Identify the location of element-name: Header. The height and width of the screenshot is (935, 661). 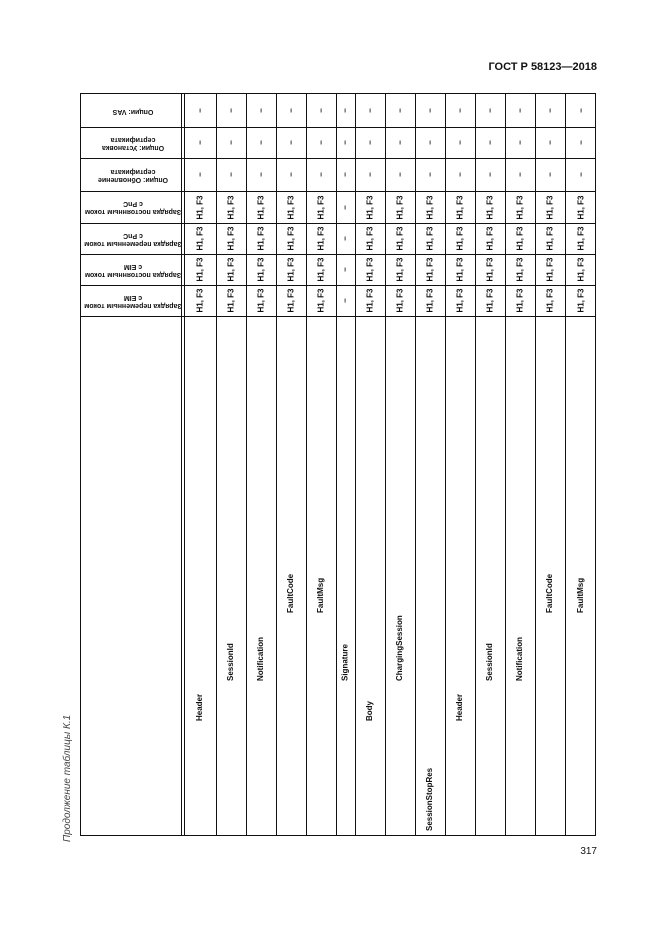
(459, 707).